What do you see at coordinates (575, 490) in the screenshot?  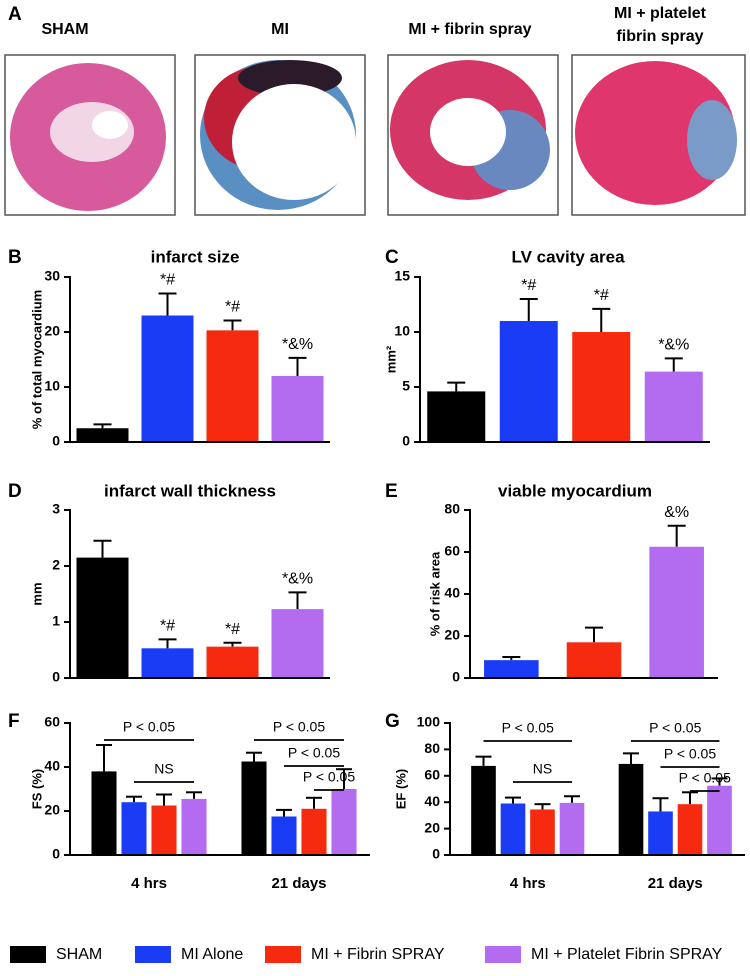 I see `chart-title: viable myocardium` at bounding box center [575, 490].